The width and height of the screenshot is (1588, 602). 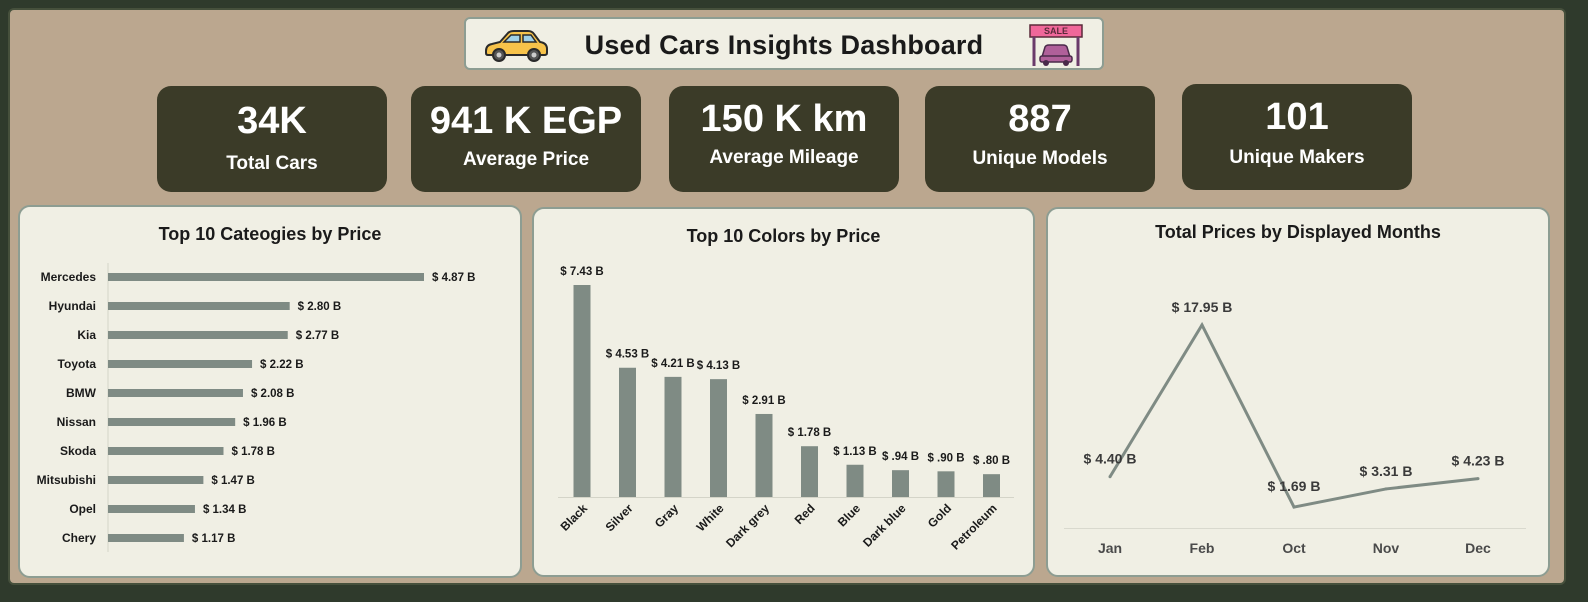 I want to click on data-label: $ 4.87 B, so click(x=453, y=278).